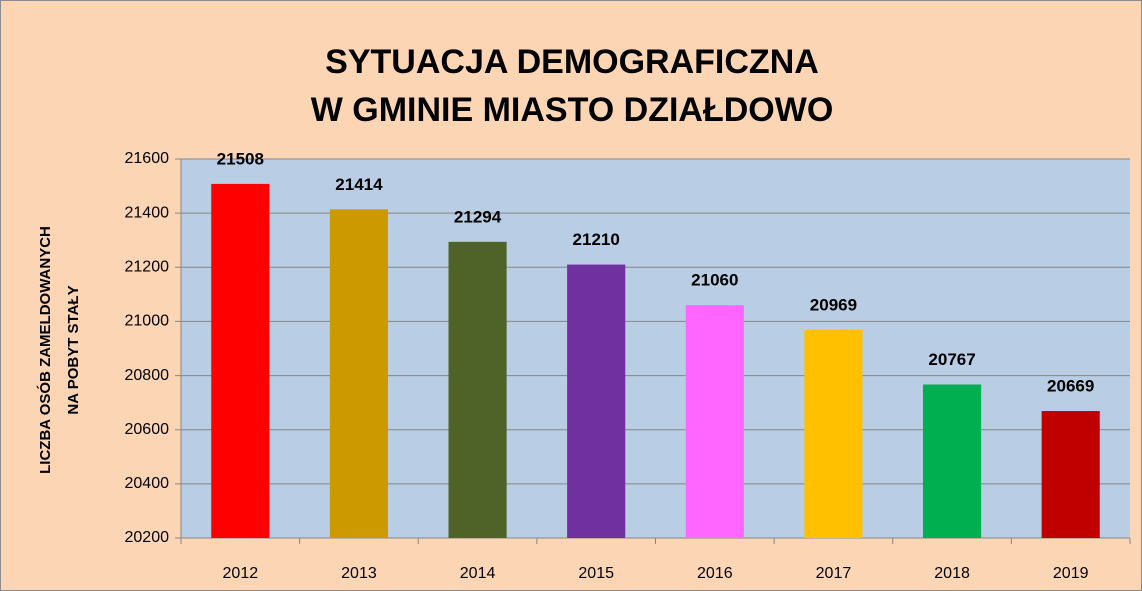 This screenshot has width=1142, height=591. What do you see at coordinates (478, 216) in the screenshot?
I see `data-label: 21294` at bounding box center [478, 216].